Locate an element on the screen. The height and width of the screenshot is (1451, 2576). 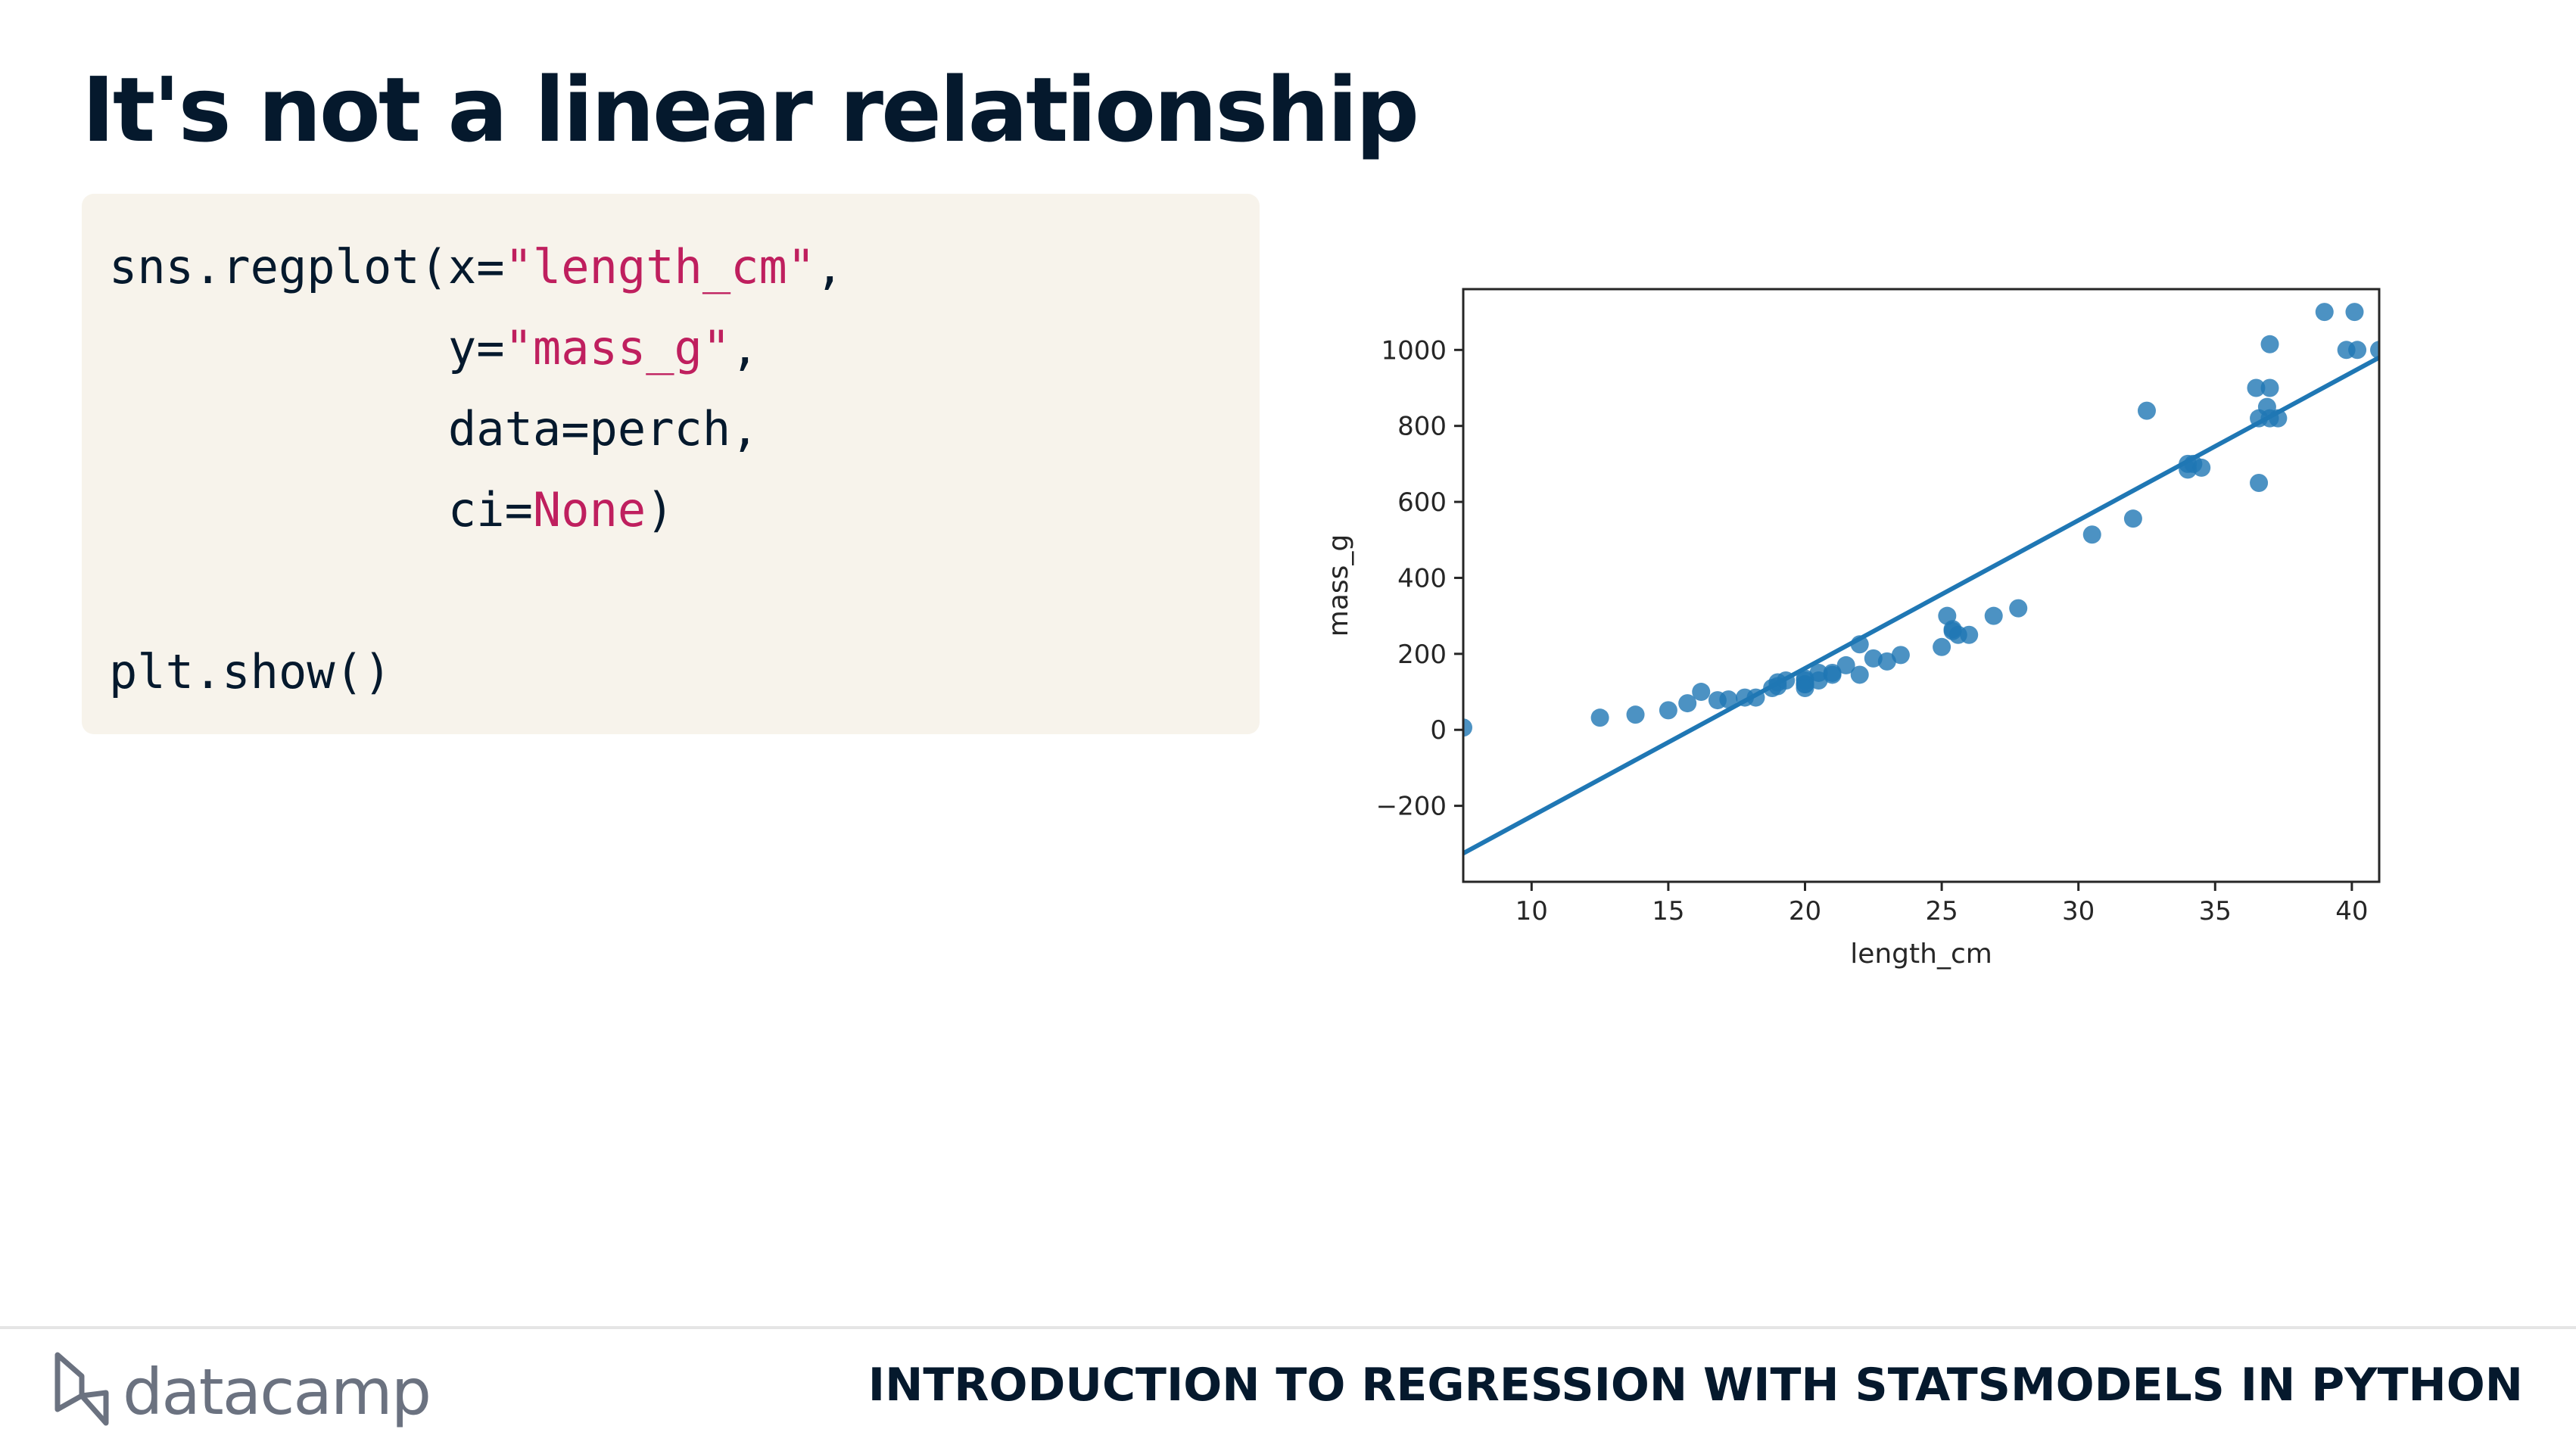
code-line: data=perch, is located at coordinates (684, 428).